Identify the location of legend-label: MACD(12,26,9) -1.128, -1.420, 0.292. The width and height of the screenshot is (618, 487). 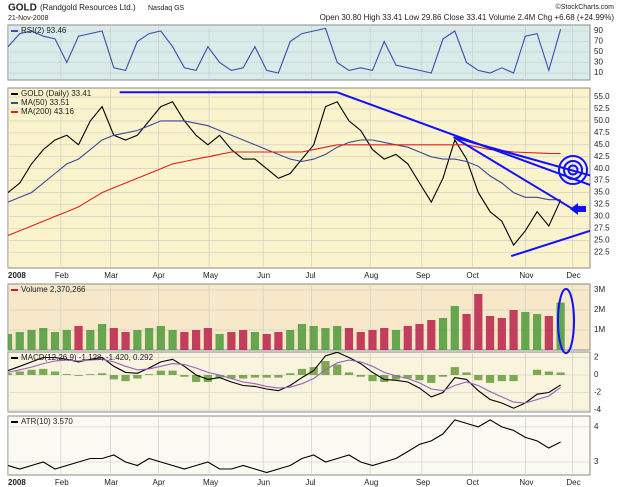
(87, 357).